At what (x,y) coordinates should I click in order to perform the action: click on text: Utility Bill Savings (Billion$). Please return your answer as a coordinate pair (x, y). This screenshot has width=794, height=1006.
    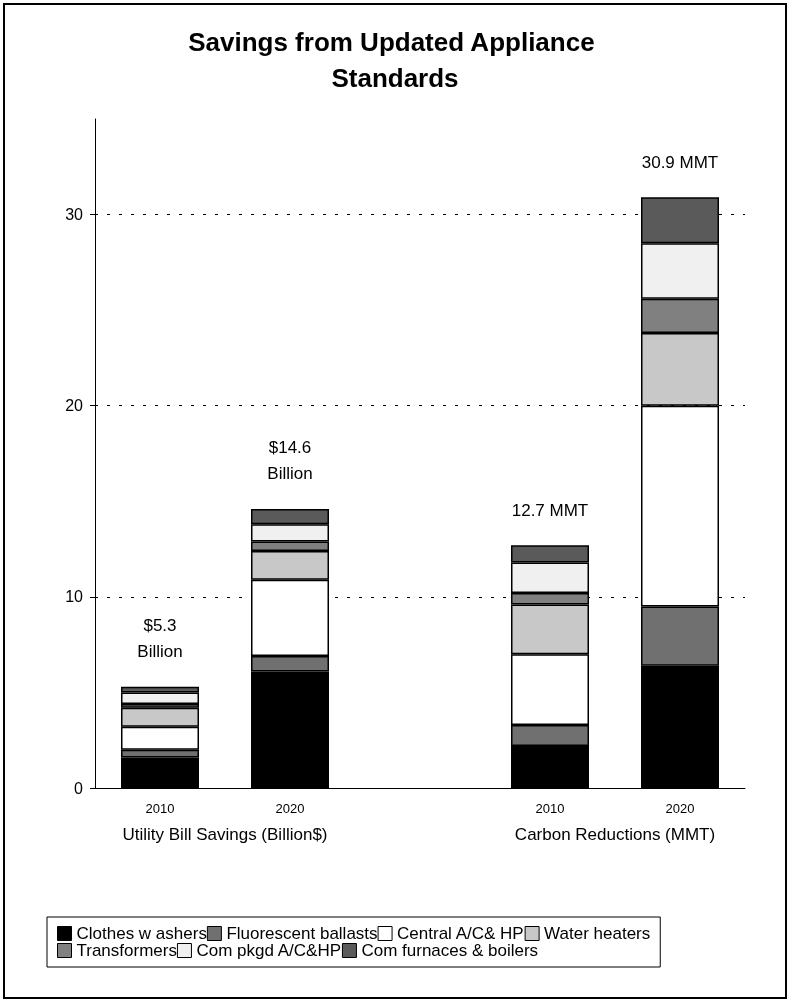
    Looking at the image, I should click on (225, 834).